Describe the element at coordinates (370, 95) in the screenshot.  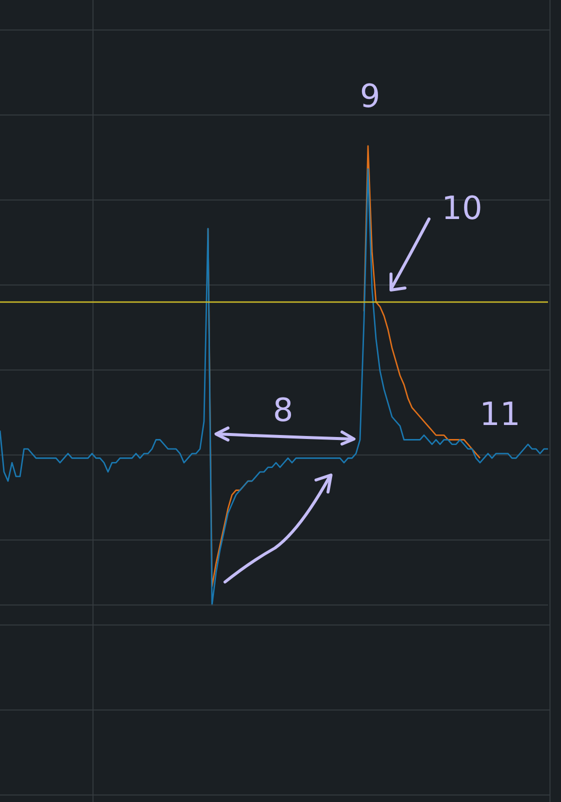
I see `text: 9` at that location.